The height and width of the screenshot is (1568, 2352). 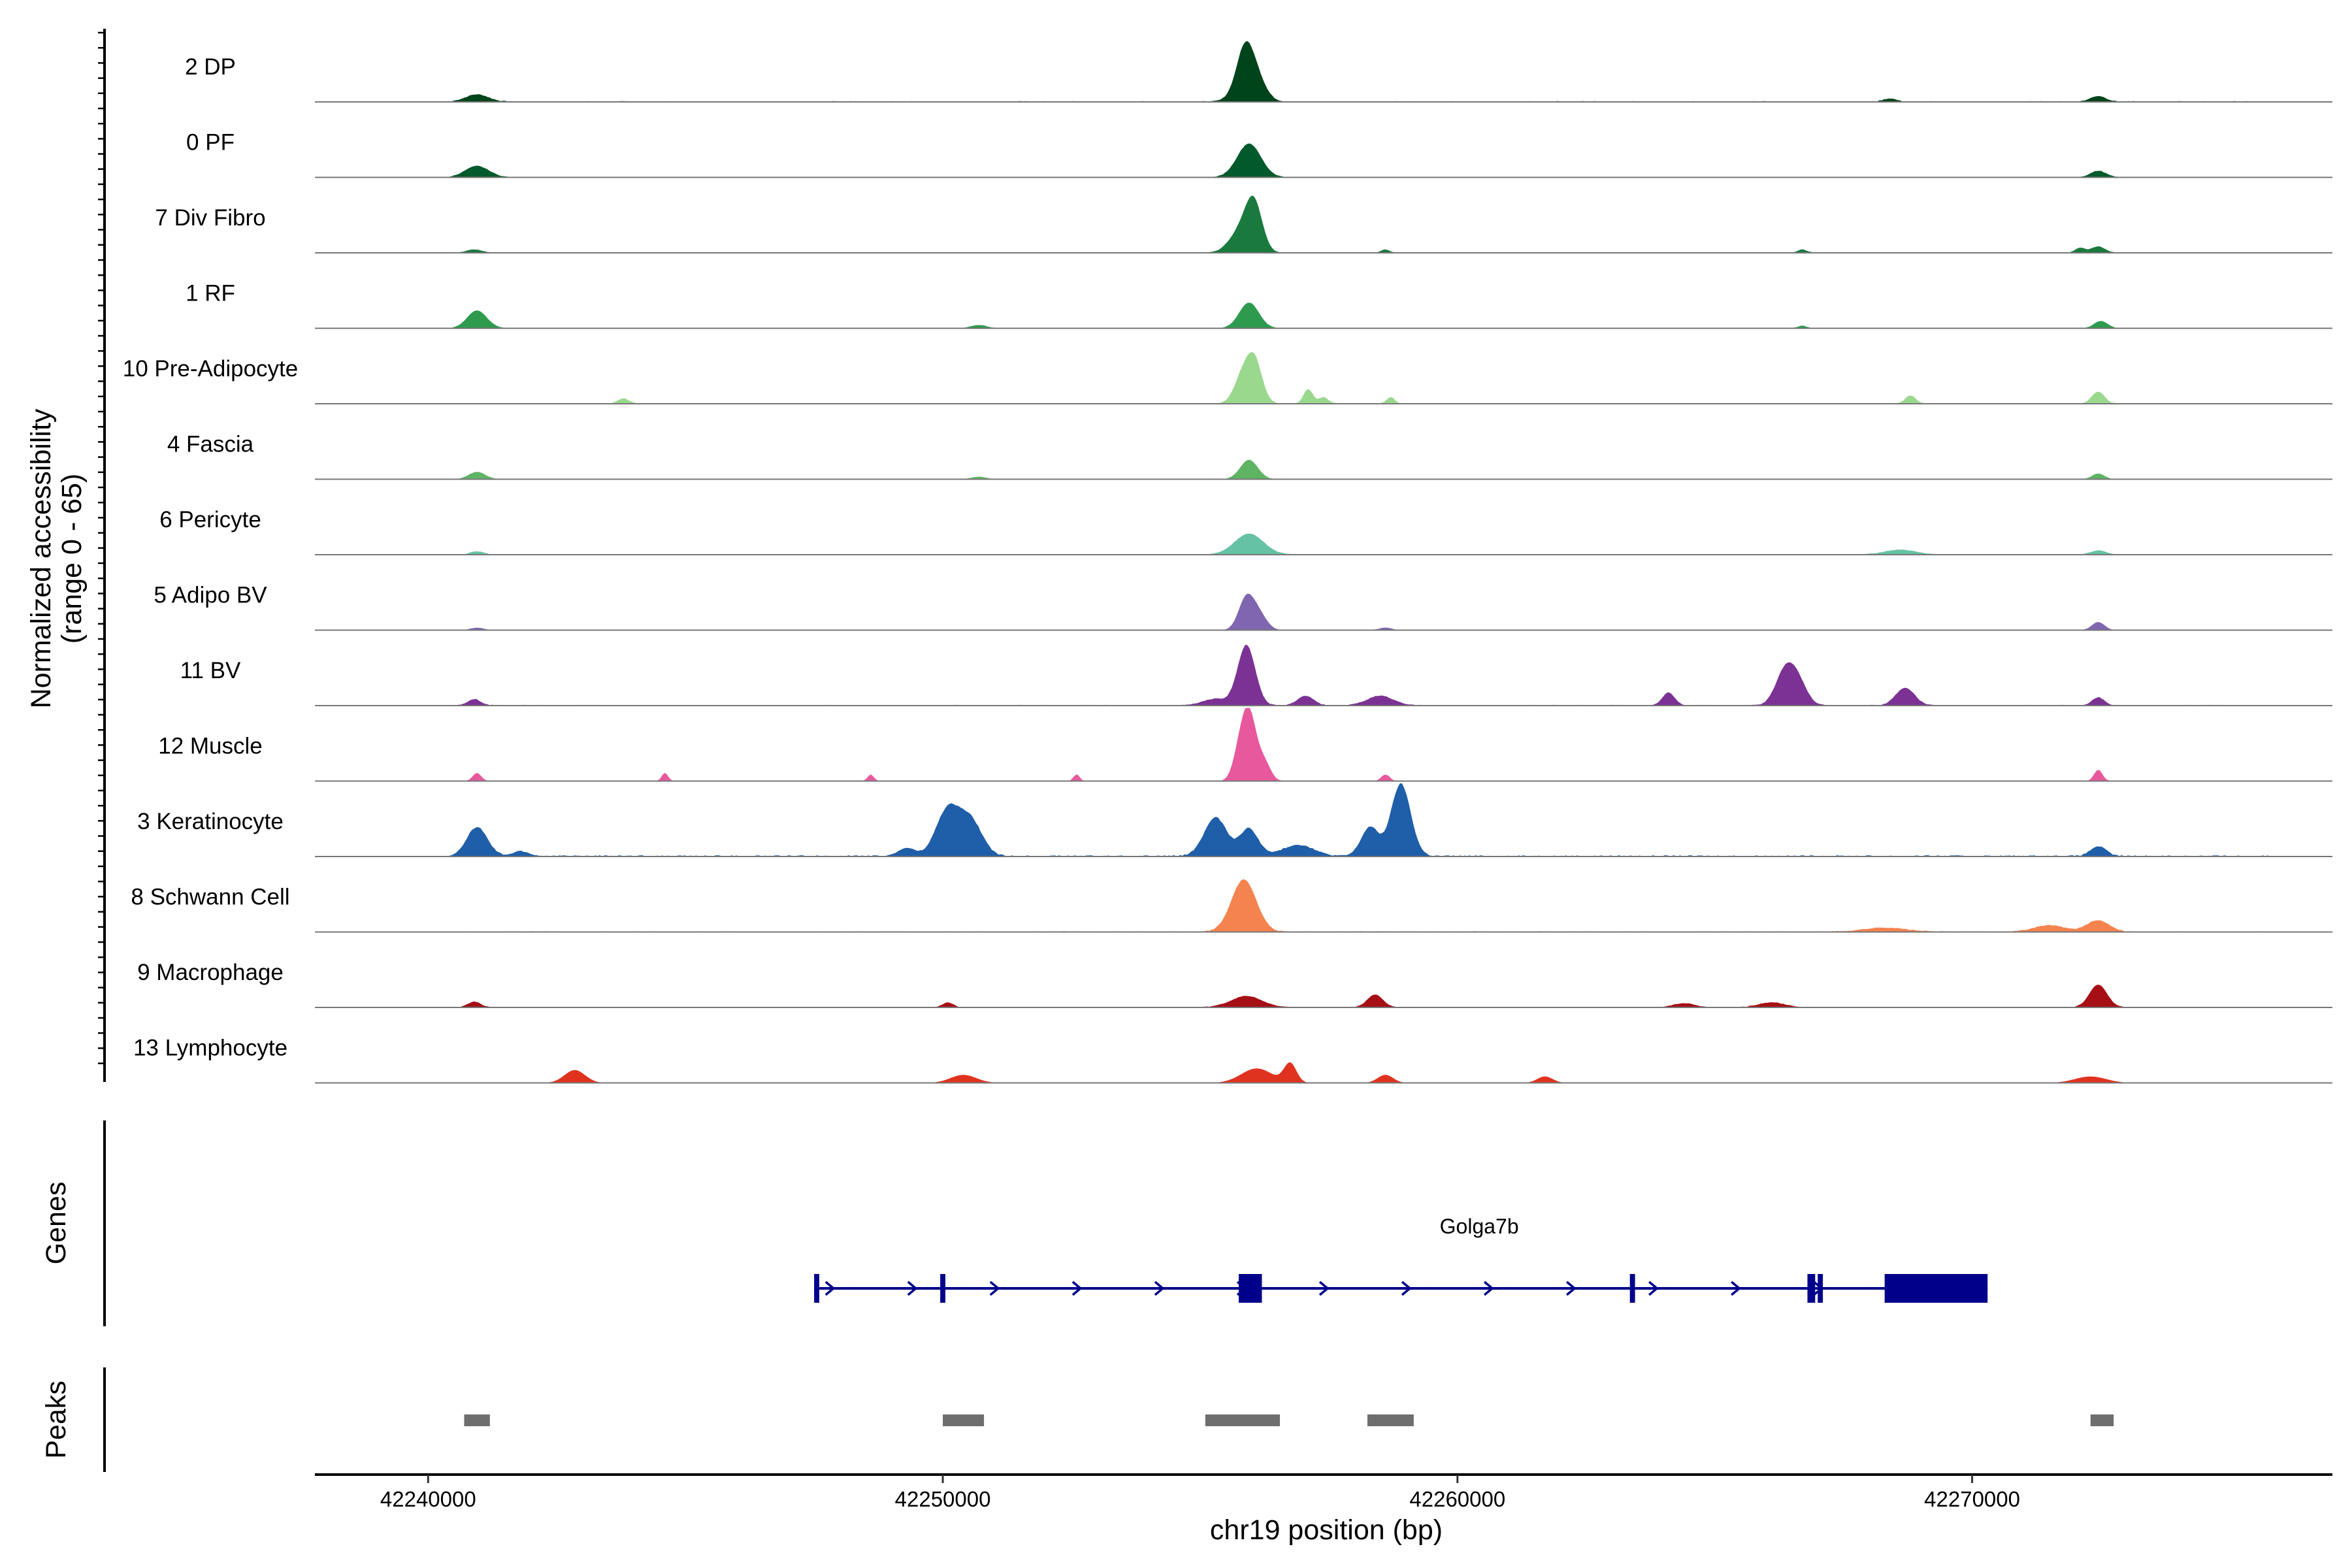 I want to click on gene-name-label: Golga7b, so click(x=1479, y=1226).